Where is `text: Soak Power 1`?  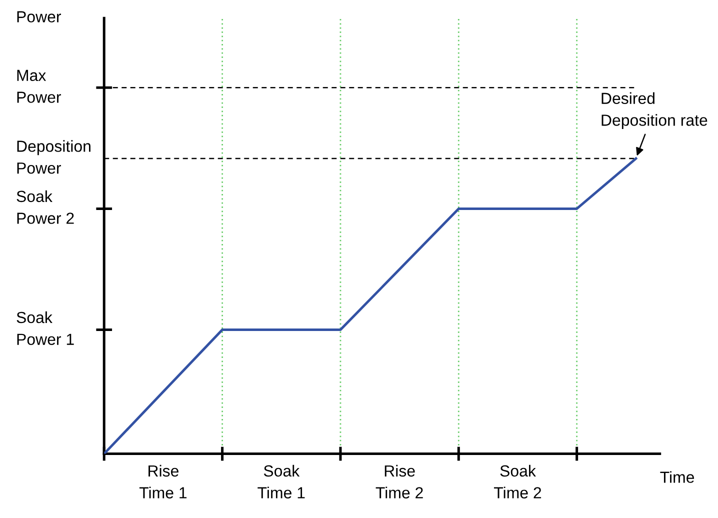 text: Soak Power 1 is located at coordinates (45, 328).